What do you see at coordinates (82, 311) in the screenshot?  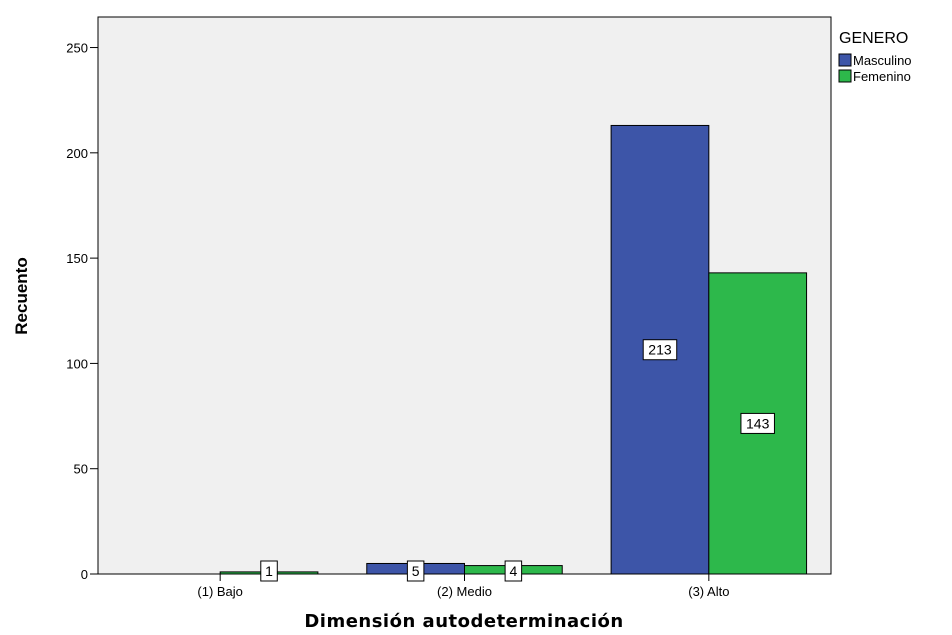 I see `y-axis: 0 50 100 150 200 250` at bounding box center [82, 311].